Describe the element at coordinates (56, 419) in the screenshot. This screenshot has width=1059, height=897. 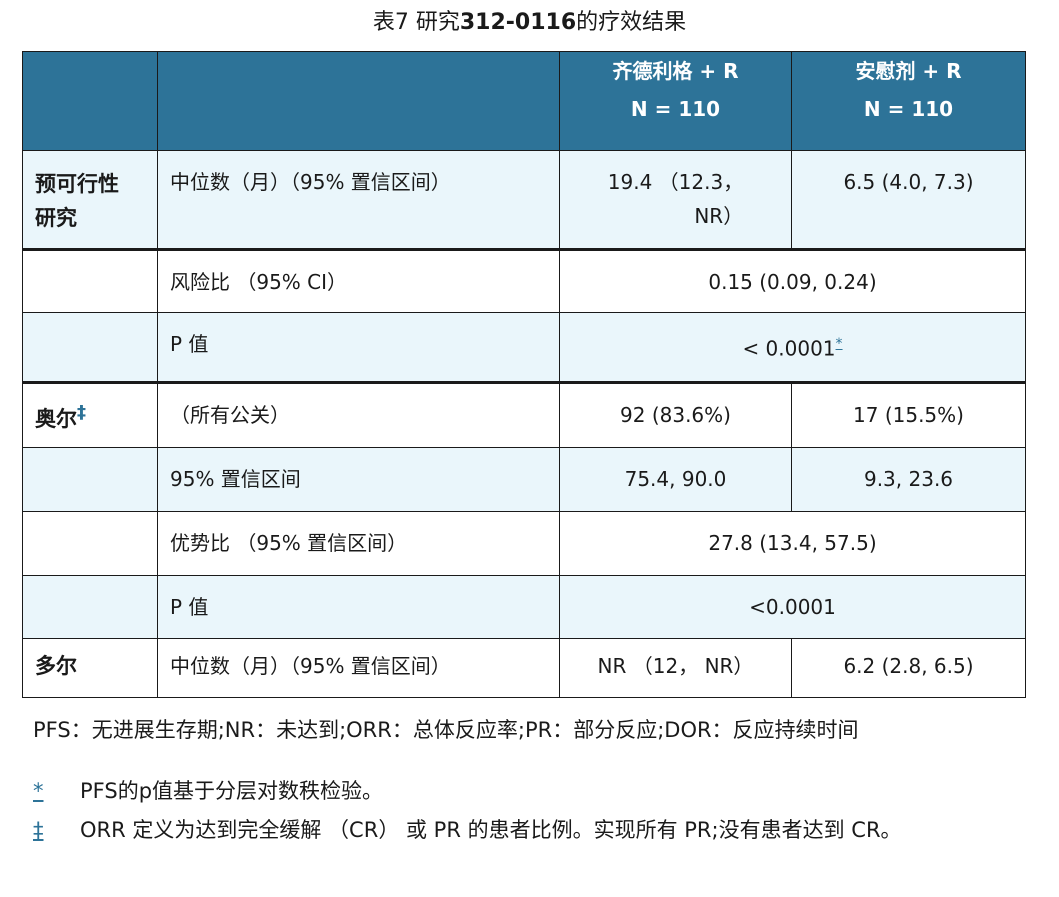
I see `section-name: 奥尔` at that location.